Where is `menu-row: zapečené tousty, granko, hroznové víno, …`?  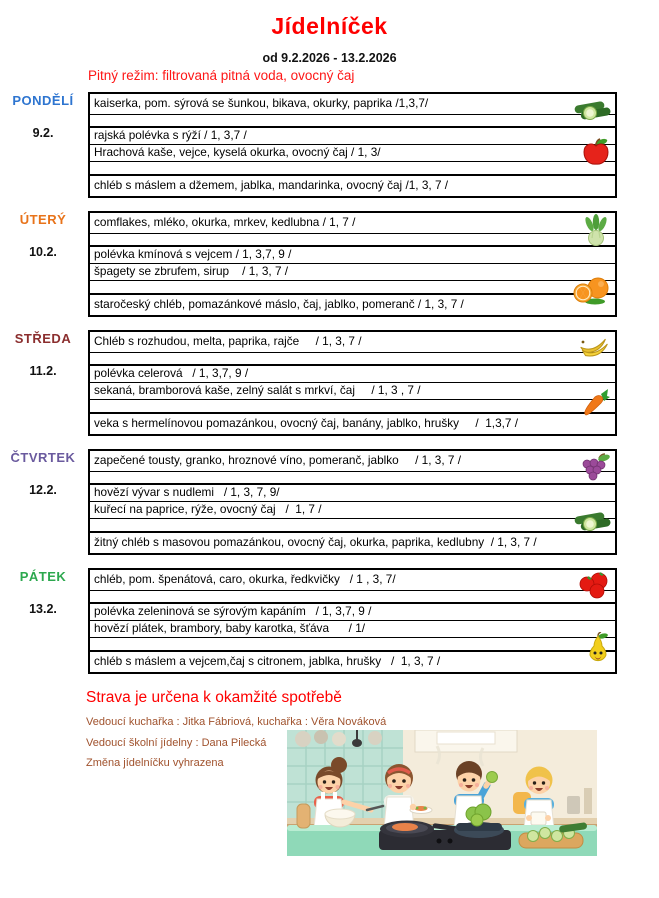 menu-row: zapečené tousty, granko, hroznové víno, … is located at coordinates (352, 461).